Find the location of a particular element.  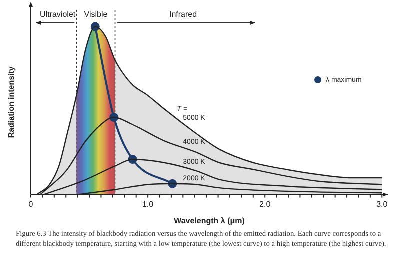

x-tick-label: 3.0 is located at coordinates (382, 204).